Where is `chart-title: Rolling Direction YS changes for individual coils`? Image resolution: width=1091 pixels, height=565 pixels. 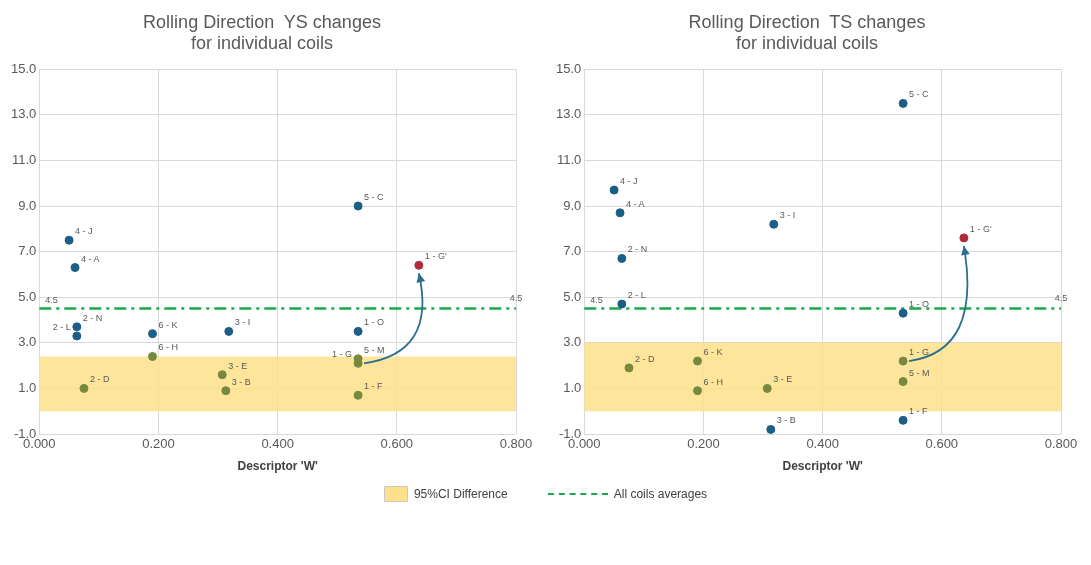 chart-title: Rolling Direction YS changes for individual coils is located at coordinates (262, 32).